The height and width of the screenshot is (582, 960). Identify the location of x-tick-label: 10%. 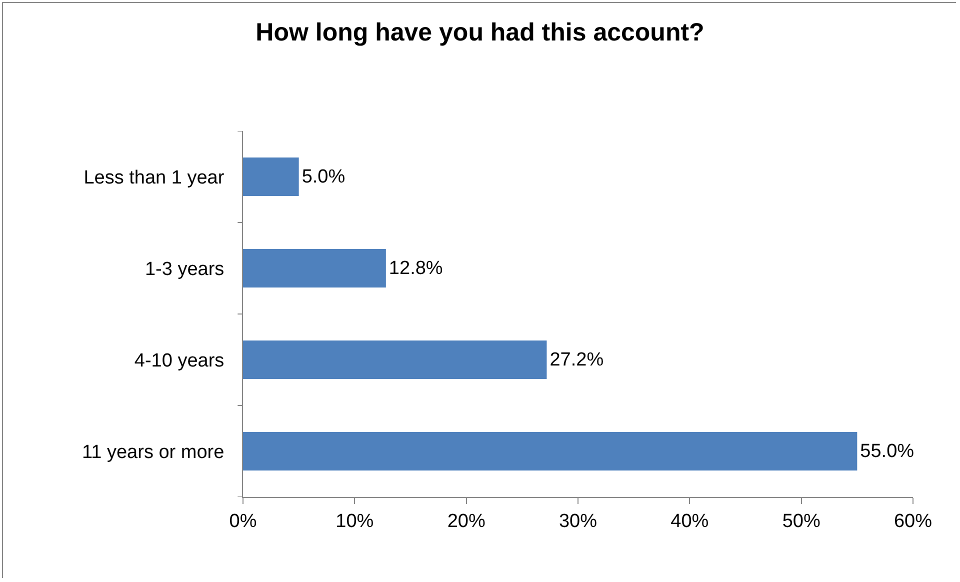
(355, 521).